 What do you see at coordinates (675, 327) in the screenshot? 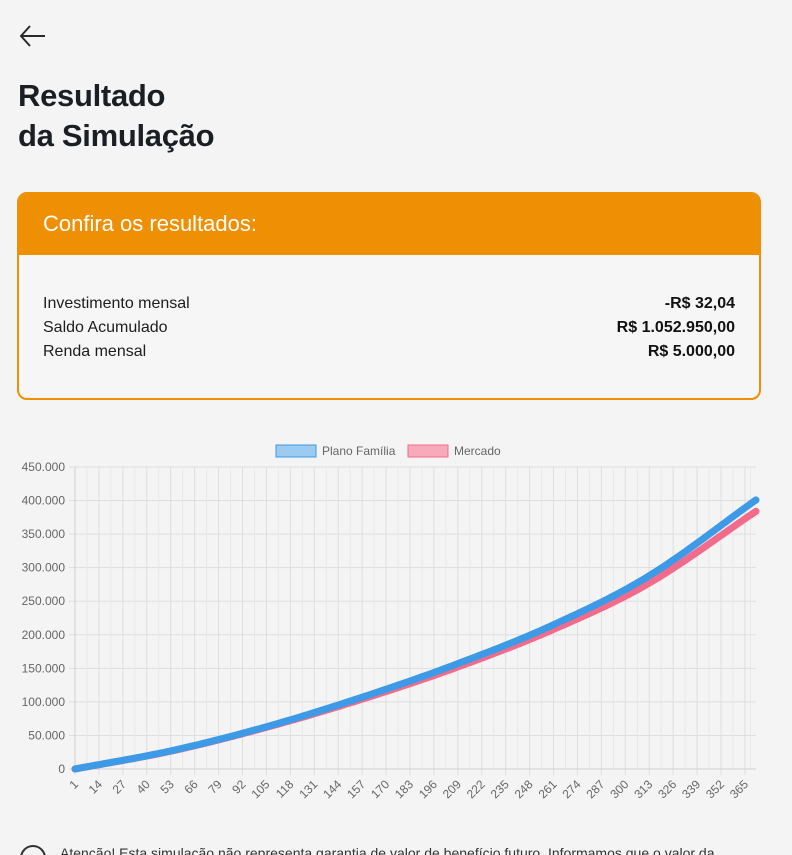
I see `result-value: R$ 1.052.950,00` at bounding box center [675, 327].